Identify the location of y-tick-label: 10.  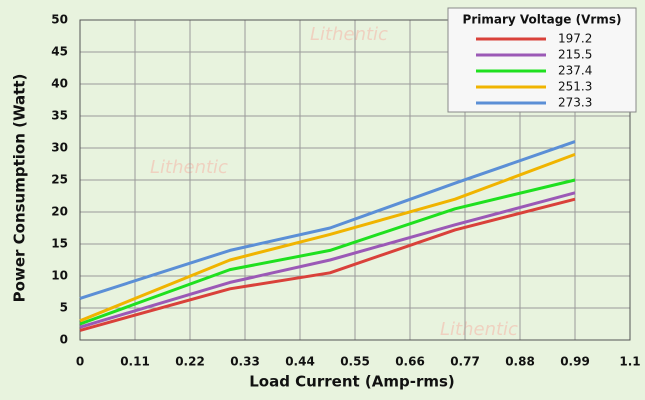
(59, 276).